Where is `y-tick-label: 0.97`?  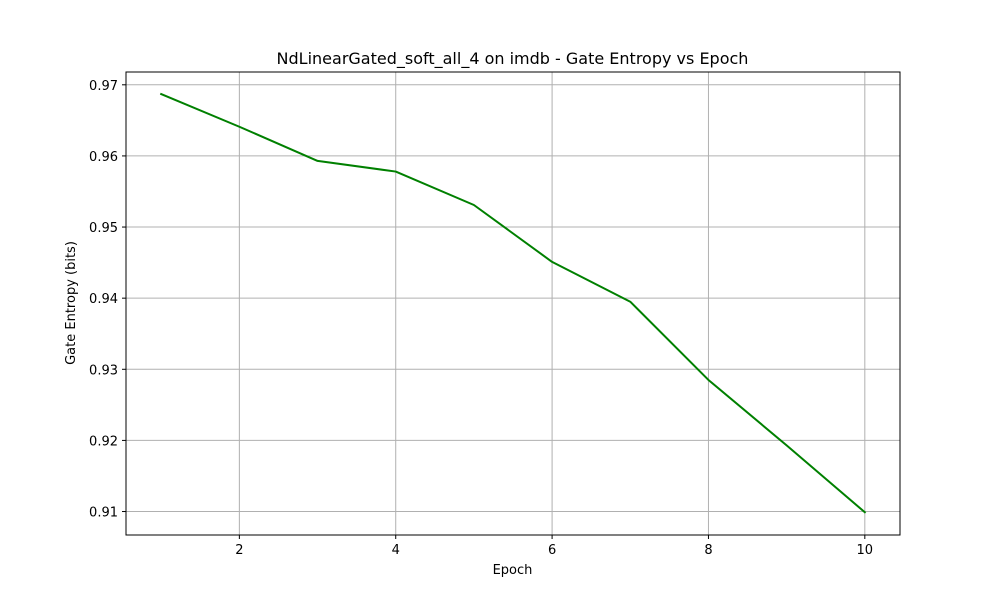
y-tick-label: 0.97 is located at coordinates (103, 86).